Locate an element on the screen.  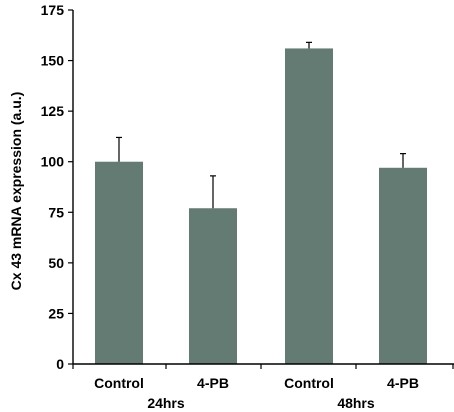
y-tick-label-100: 100 is located at coordinates (53, 162).